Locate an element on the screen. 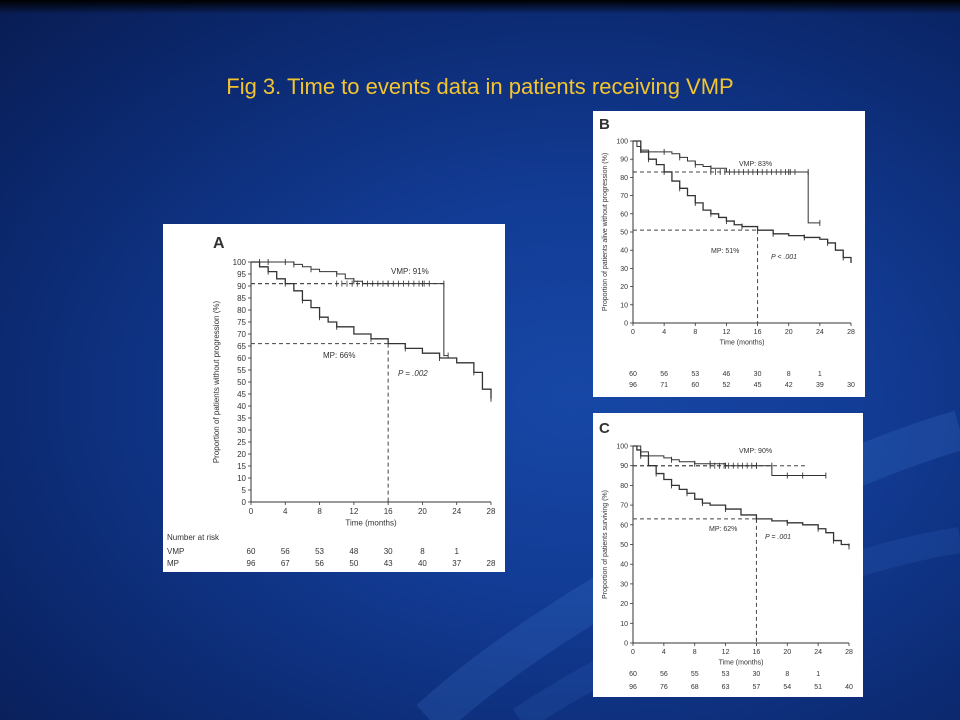  risk-table-value: 40 is located at coordinates (849, 687).